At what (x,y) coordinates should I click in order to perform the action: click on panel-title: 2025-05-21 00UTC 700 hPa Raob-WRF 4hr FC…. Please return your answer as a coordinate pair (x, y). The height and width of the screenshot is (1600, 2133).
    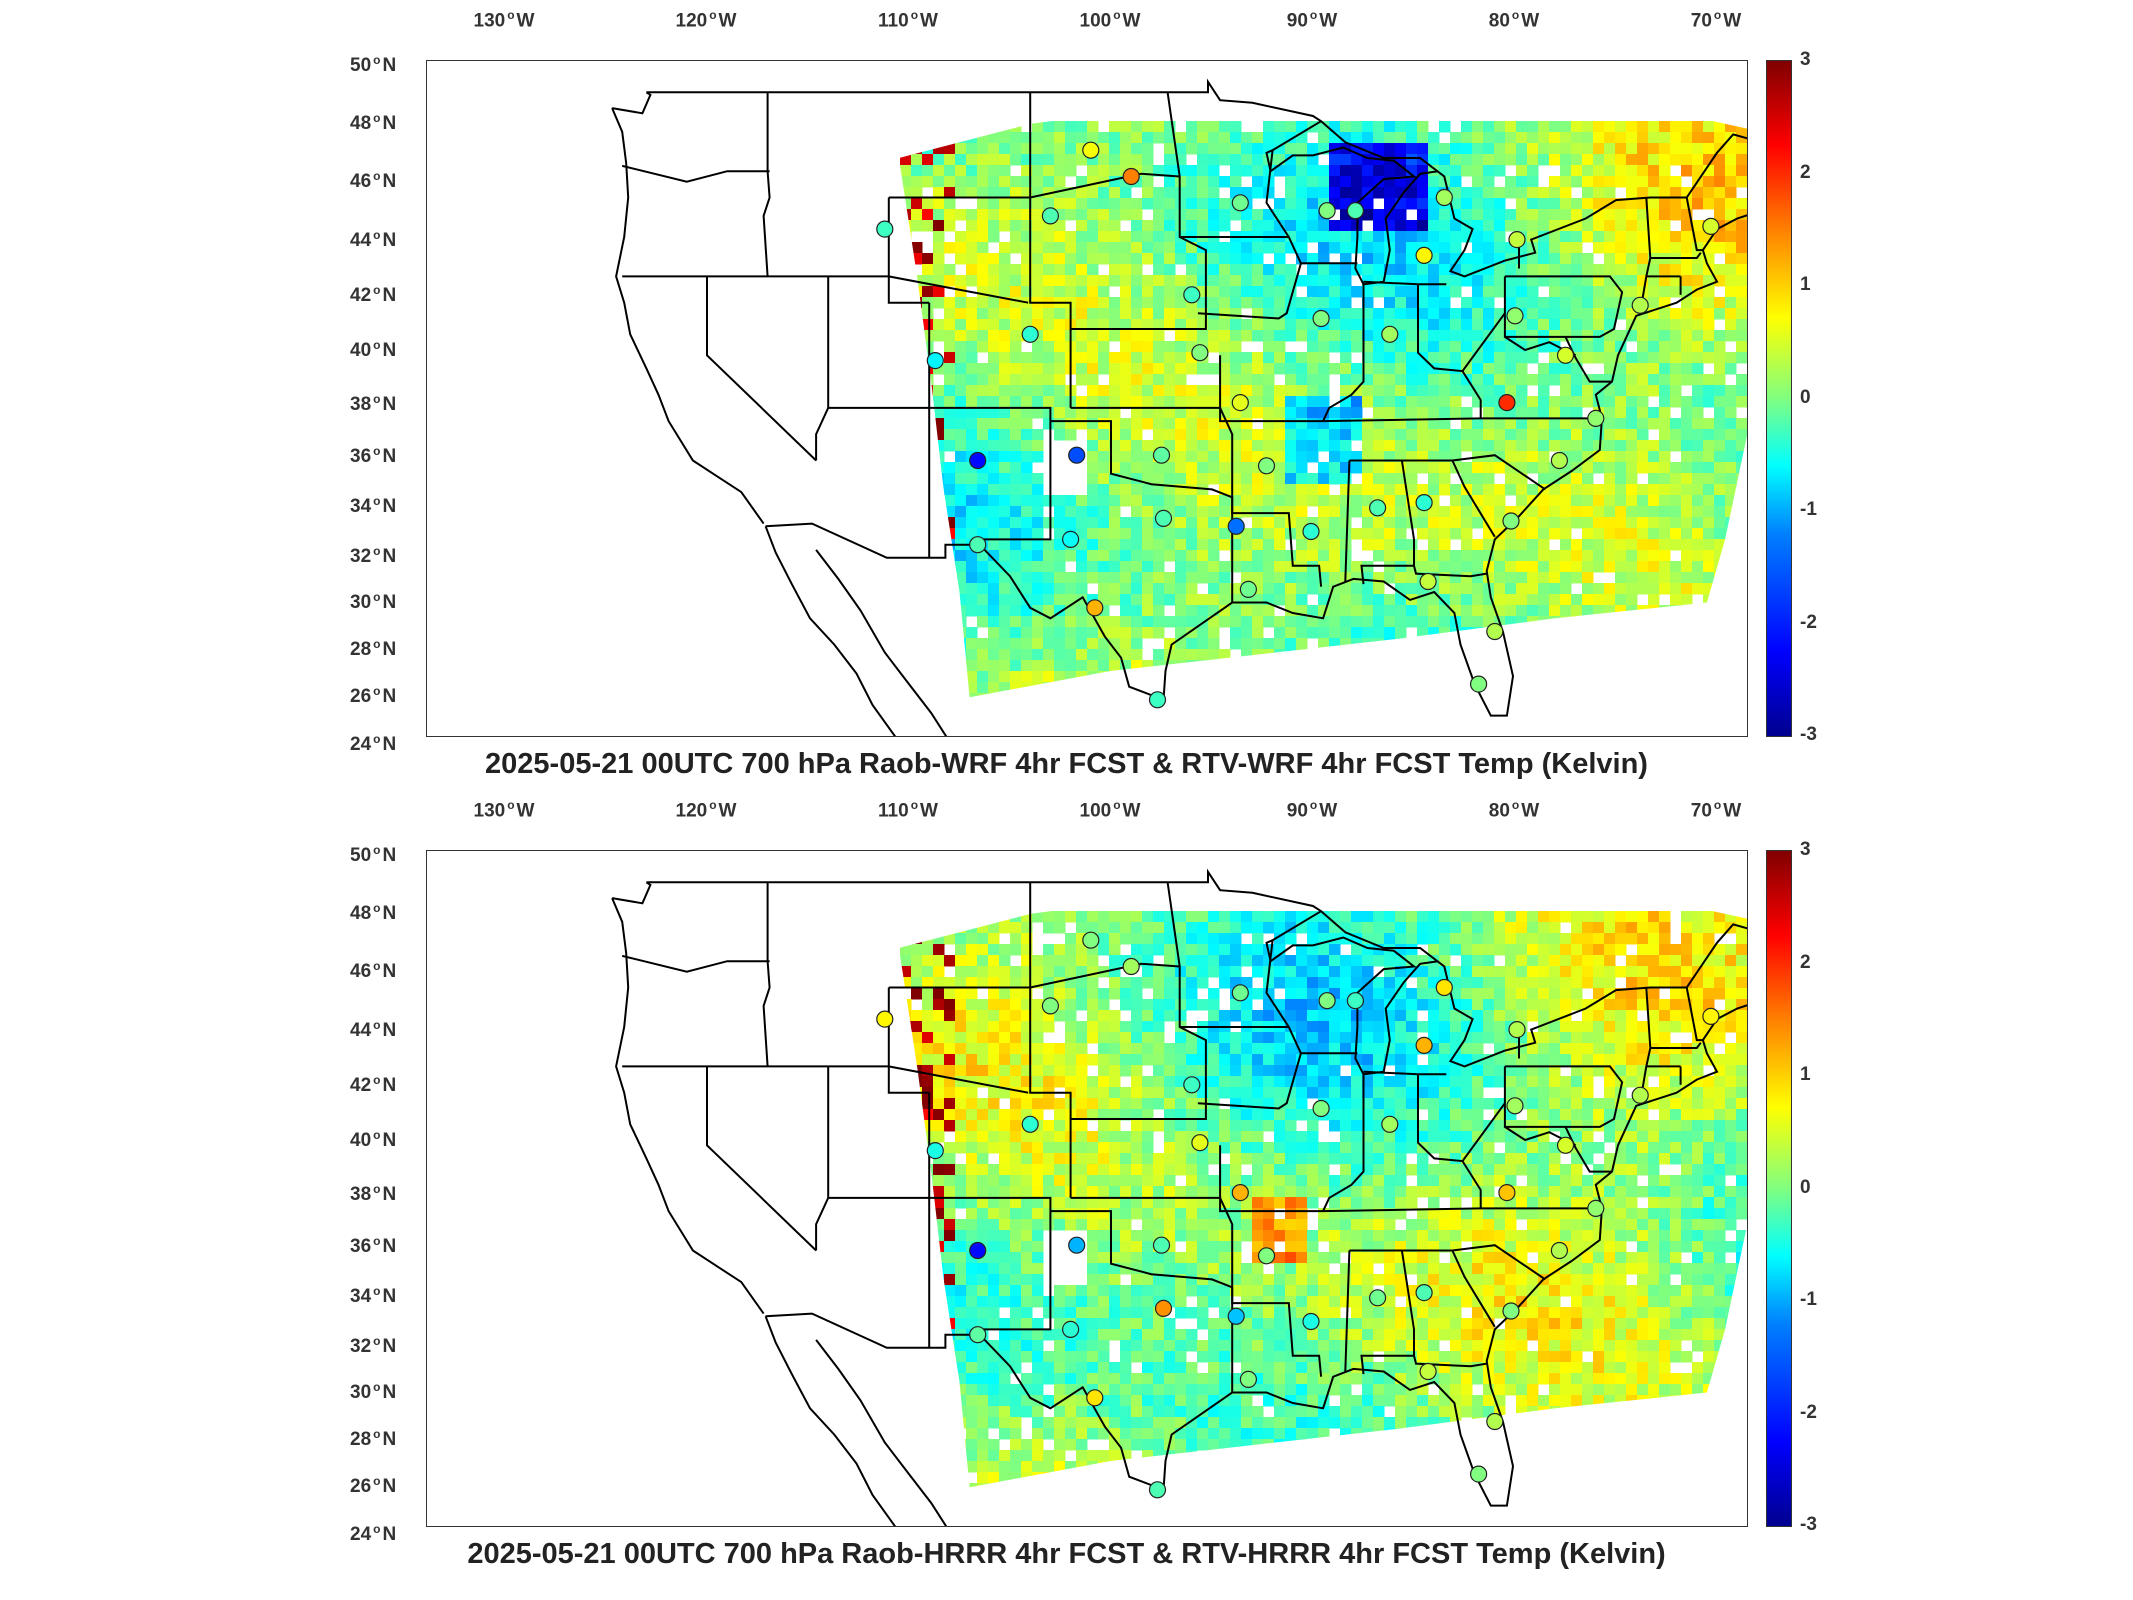
    Looking at the image, I should click on (1066, 764).